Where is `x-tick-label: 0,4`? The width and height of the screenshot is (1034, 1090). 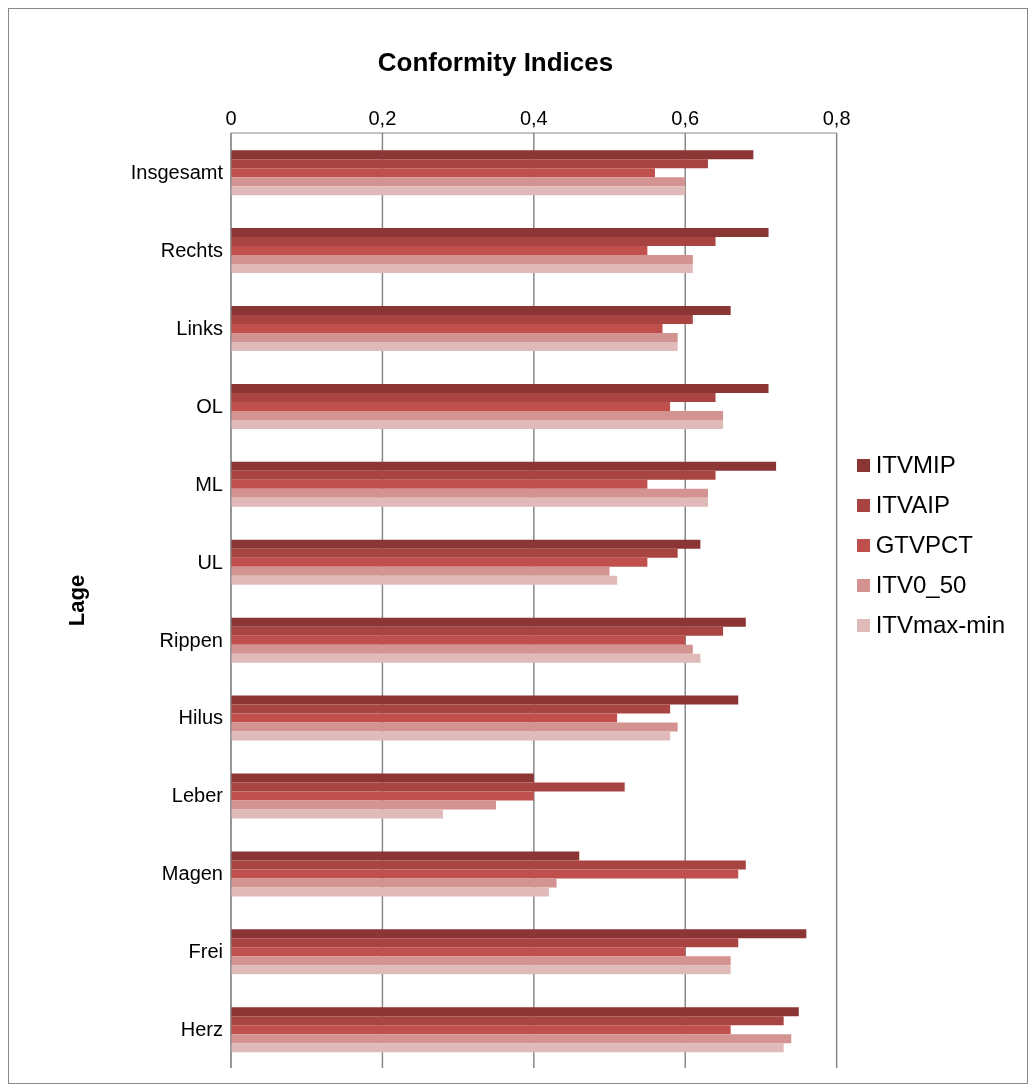
x-tick-label: 0,4 is located at coordinates (533, 118).